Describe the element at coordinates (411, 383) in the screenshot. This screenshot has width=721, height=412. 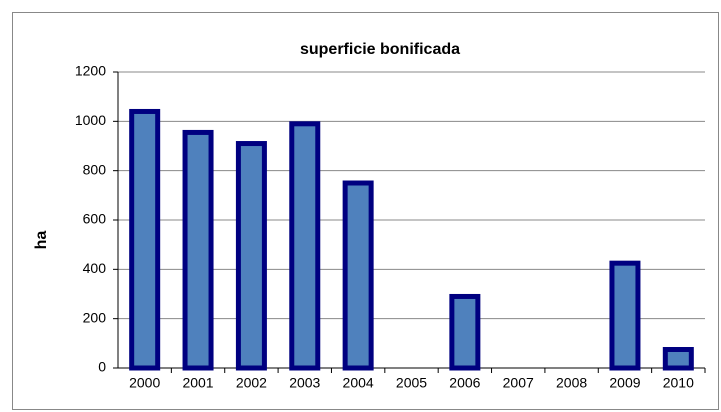
I see `x-tick-label: 2005` at that location.